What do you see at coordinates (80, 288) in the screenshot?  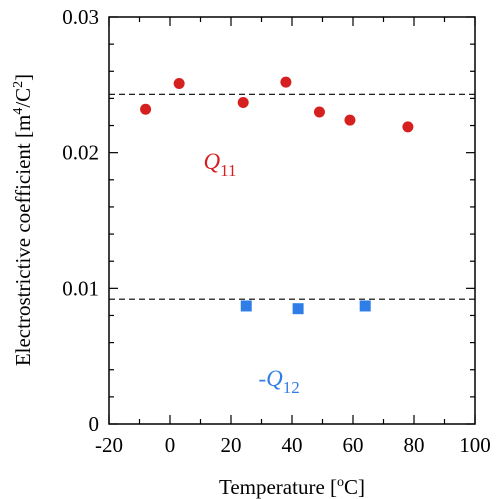 I see `y-tick-label: 0.01` at bounding box center [80, 288].